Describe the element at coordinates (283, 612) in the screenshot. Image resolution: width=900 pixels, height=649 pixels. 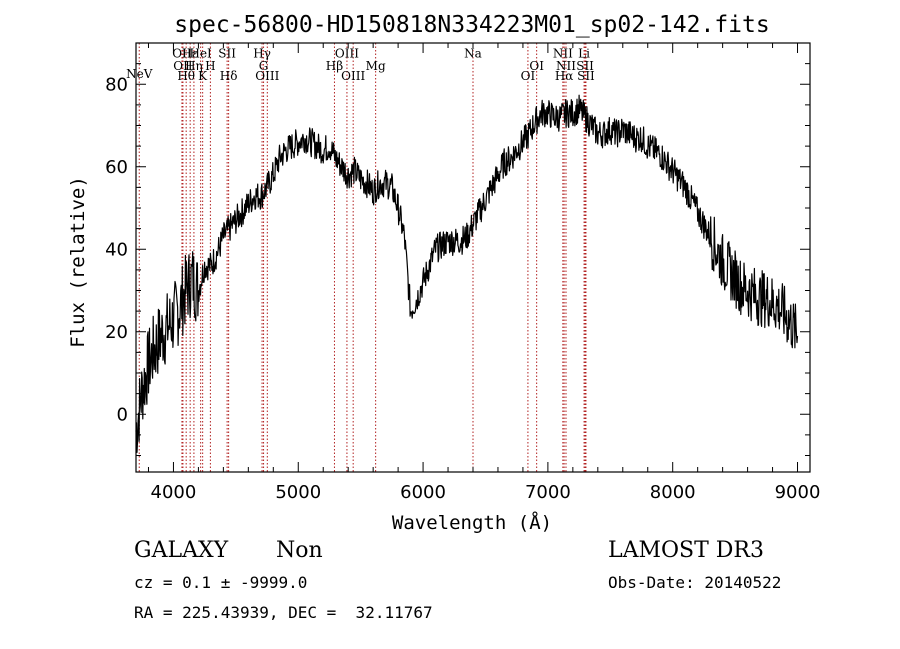
I see `ra-dec: RA = 225.43939, DEC = 32.11767` at that location.